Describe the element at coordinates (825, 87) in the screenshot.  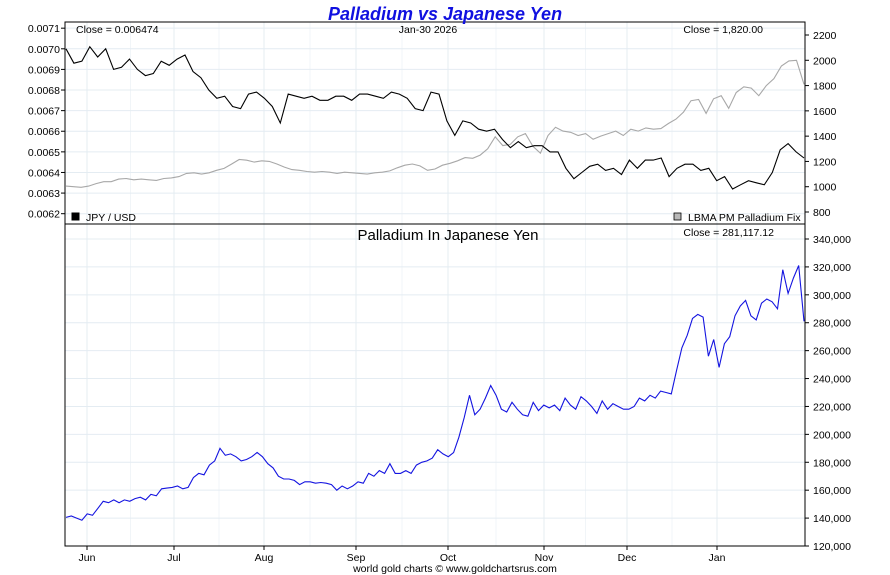
I see `right-axis-tick-label: 1800` at that location.